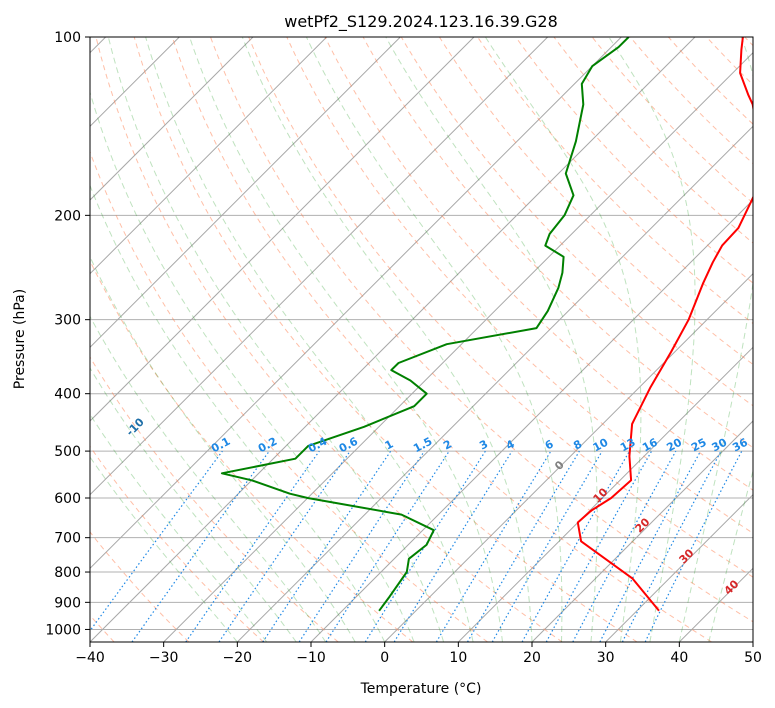  Describe the element at coordinates (164, 658) in the screenshot. I see `x-tick-label: −30` at that location.